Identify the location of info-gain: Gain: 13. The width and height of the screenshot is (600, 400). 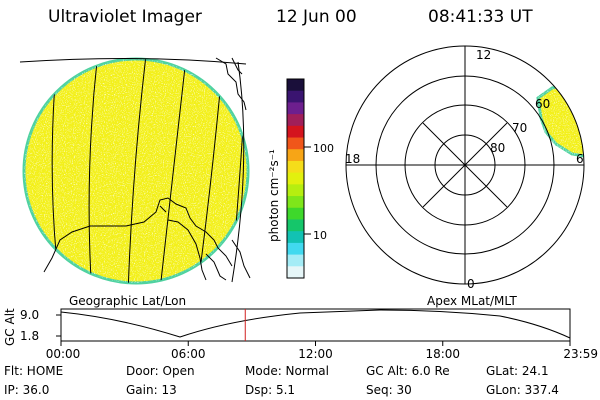
(151, 390).